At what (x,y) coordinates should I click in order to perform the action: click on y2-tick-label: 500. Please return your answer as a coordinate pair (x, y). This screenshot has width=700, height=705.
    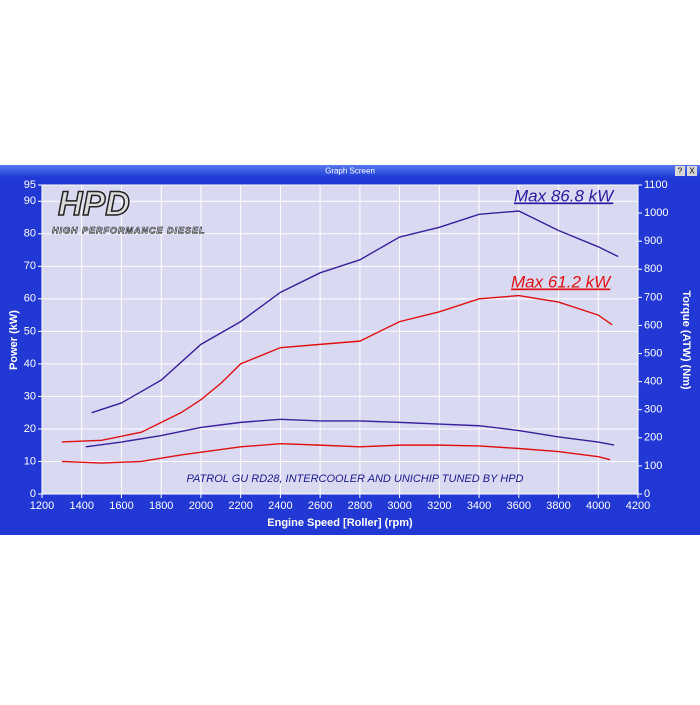
    Looking at the image, I should click on (653, 353).